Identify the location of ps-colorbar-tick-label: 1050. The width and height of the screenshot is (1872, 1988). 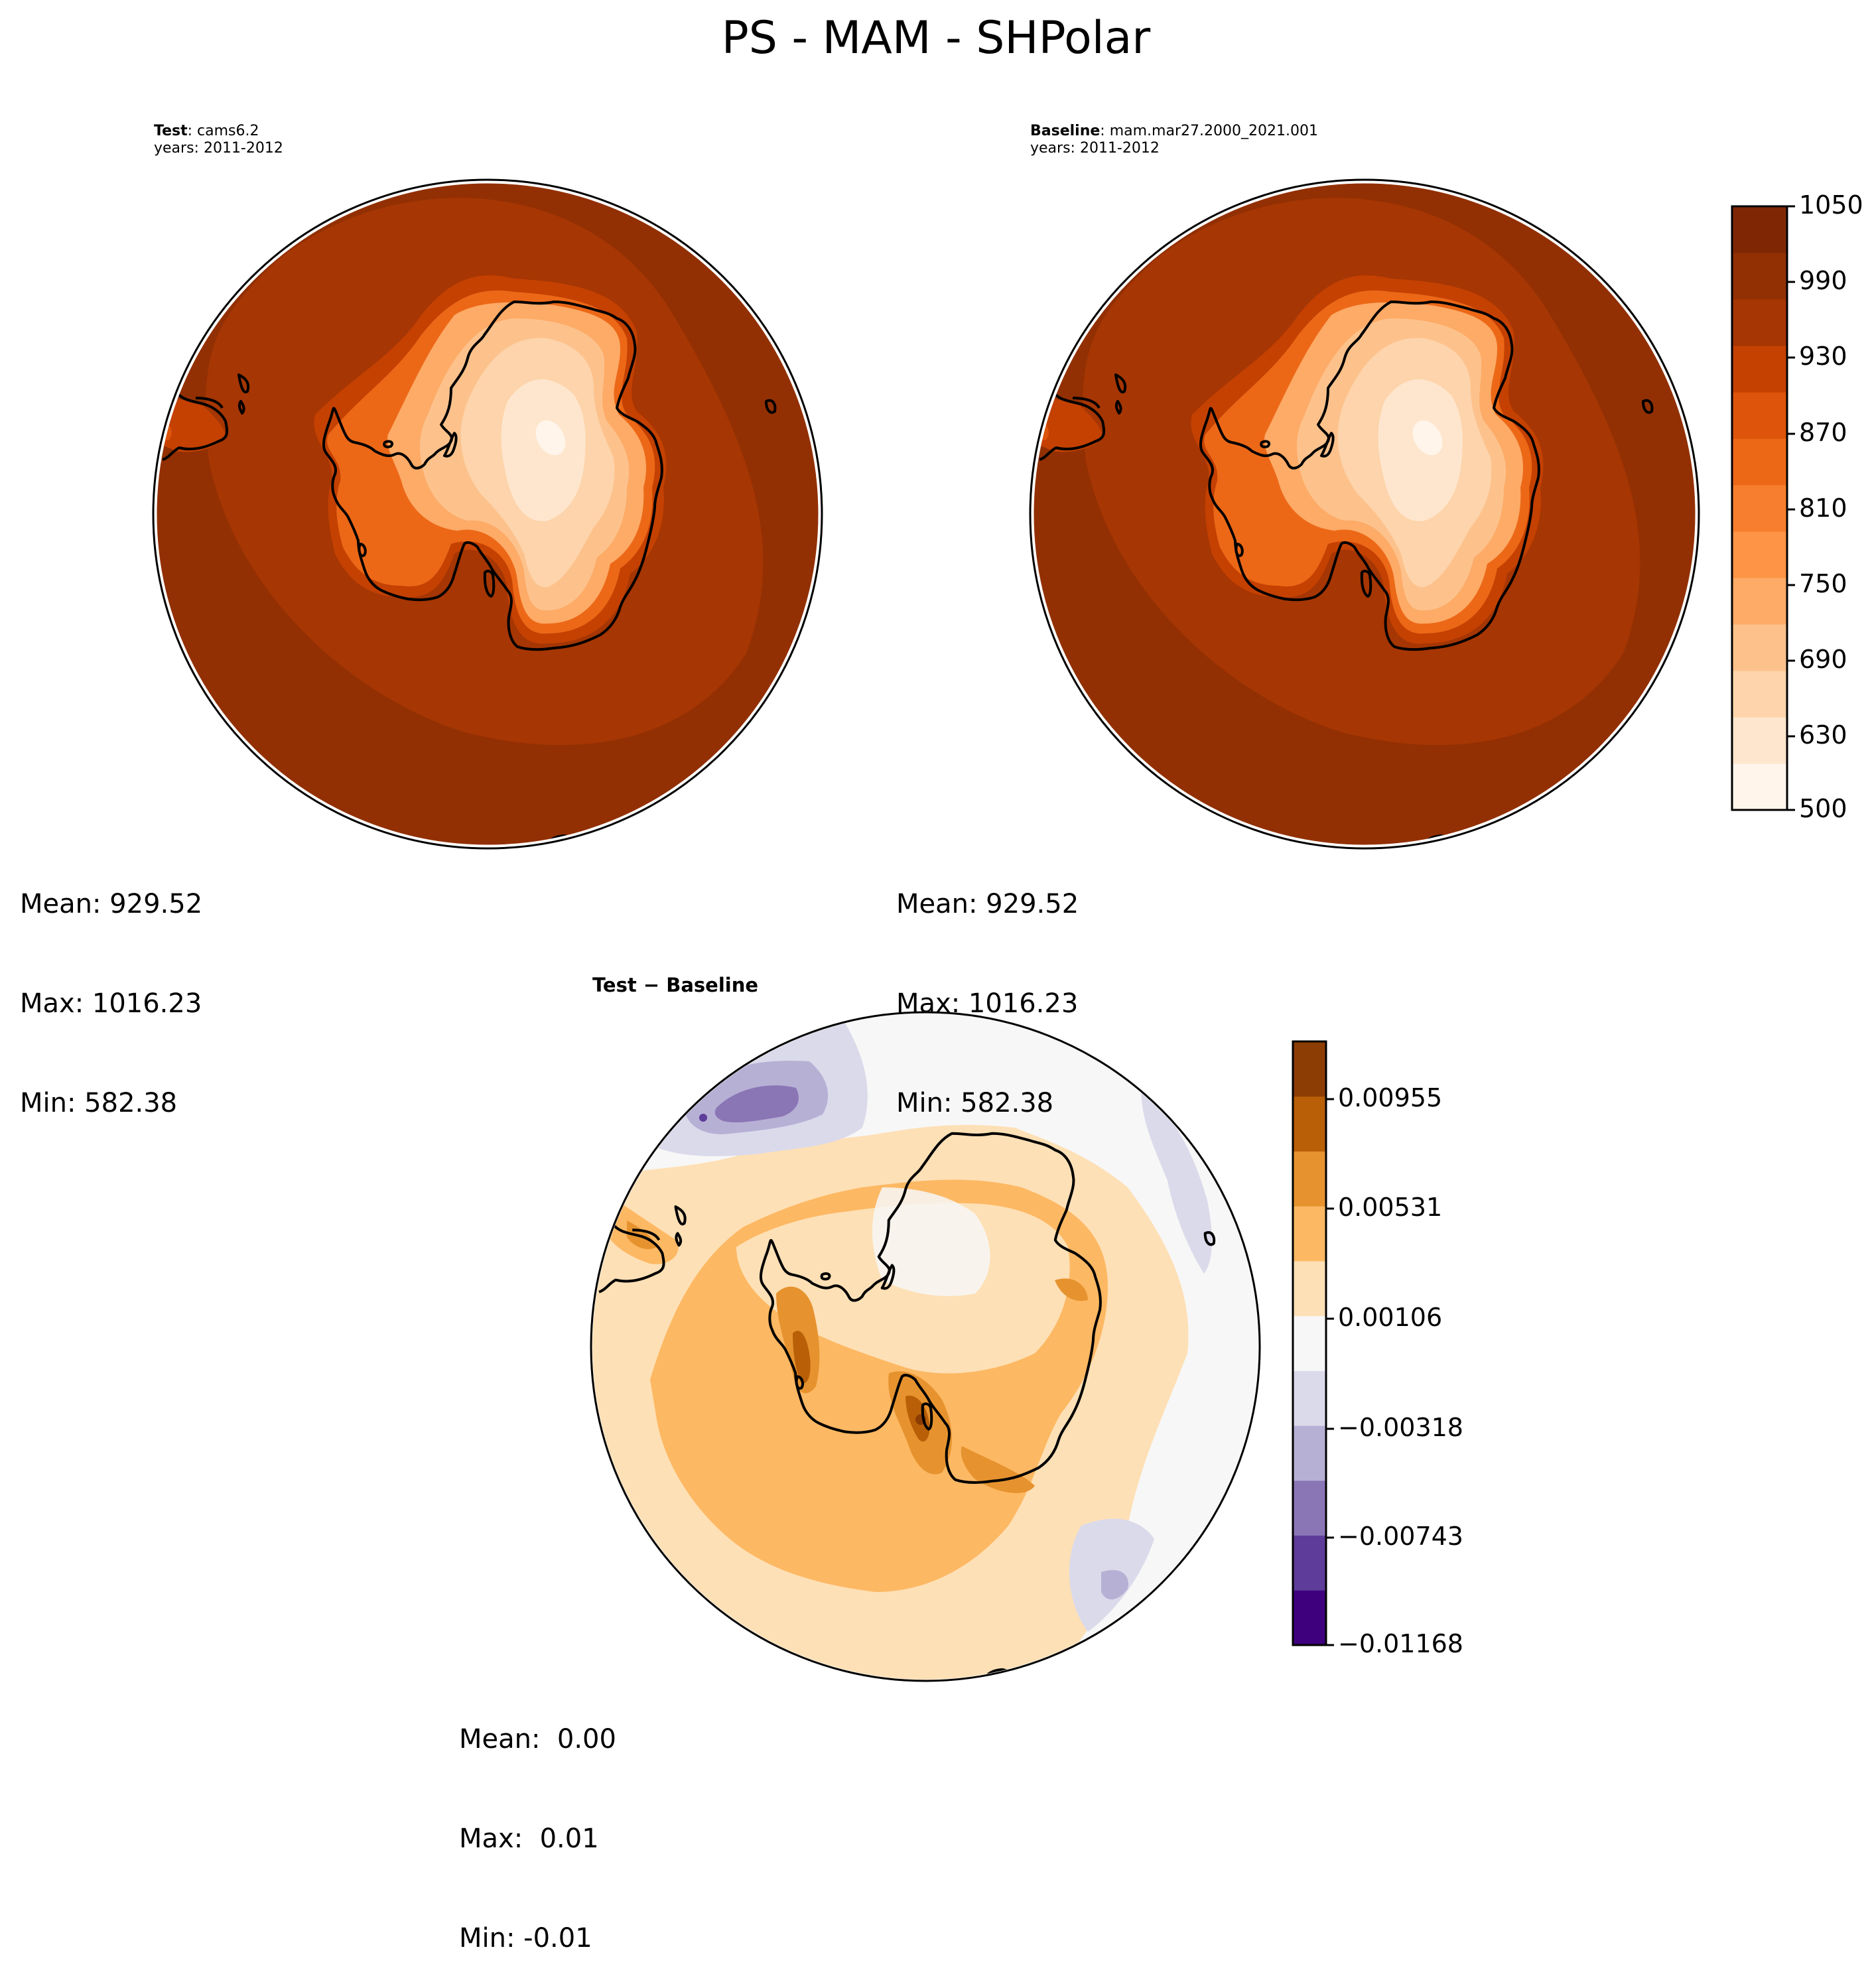
(1831, 205).